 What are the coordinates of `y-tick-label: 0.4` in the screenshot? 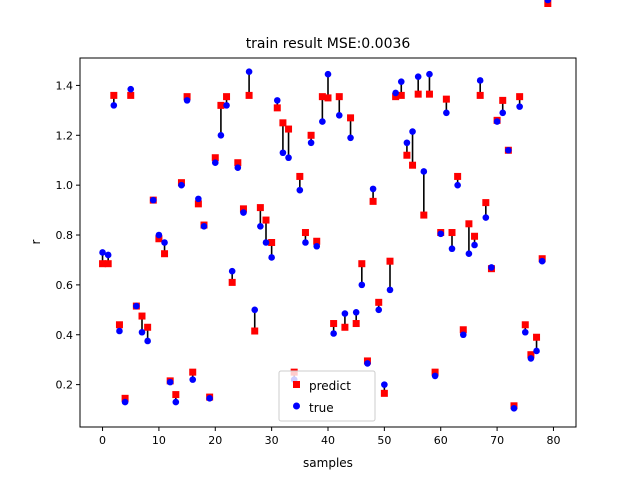 It's located at (65, 335).